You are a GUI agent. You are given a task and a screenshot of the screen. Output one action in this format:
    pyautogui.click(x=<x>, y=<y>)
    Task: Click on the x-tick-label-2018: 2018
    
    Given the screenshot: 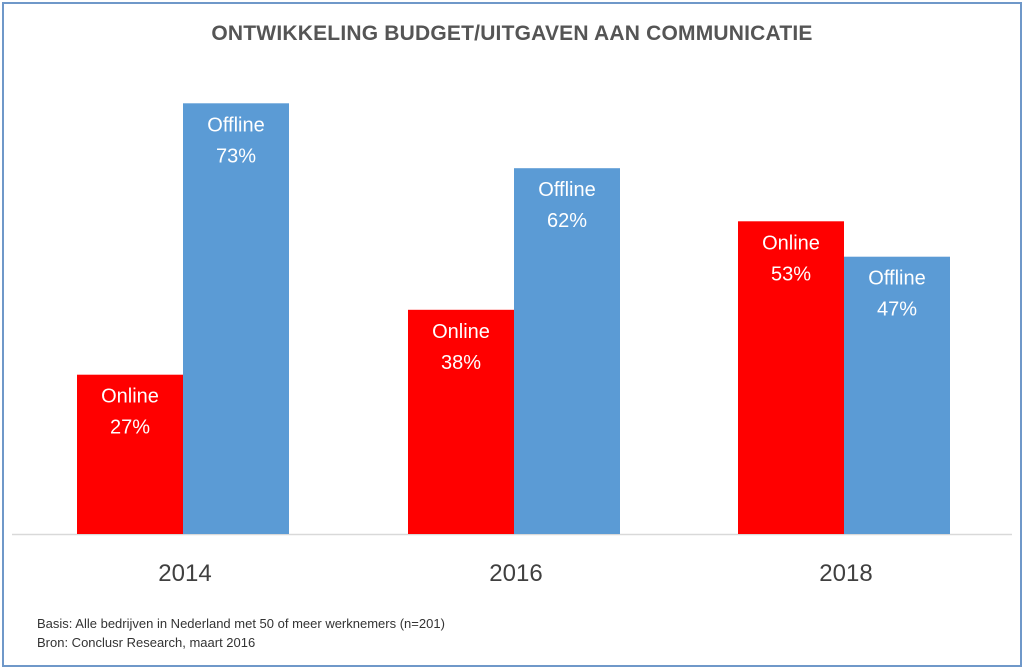 What is the action you would take?
    pyautogui.click(x=845, y=573)
    